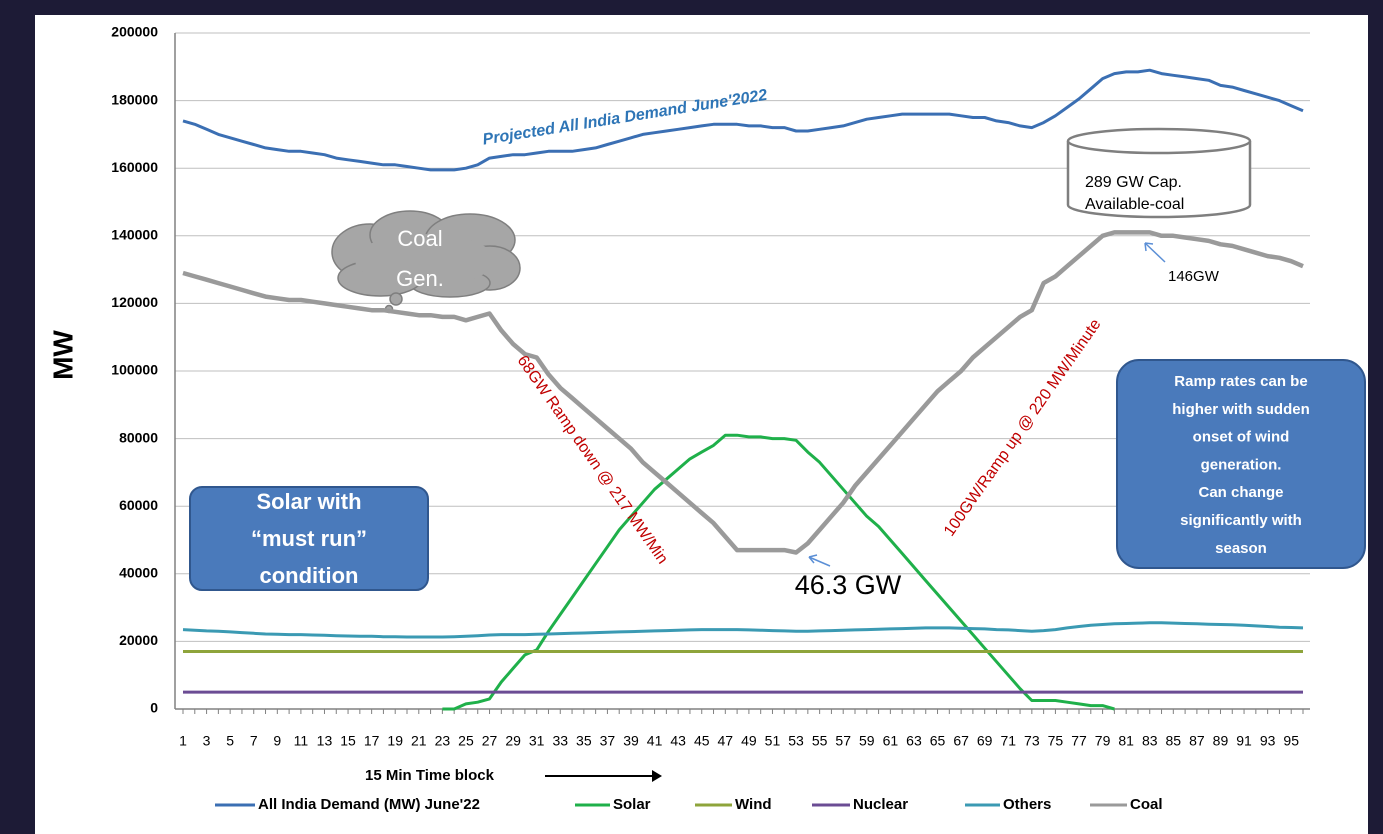 Image resolution: width=1383 pixels, height=834 pixels. I want to click on annotation: 46.3 GW, so click(848, 585).